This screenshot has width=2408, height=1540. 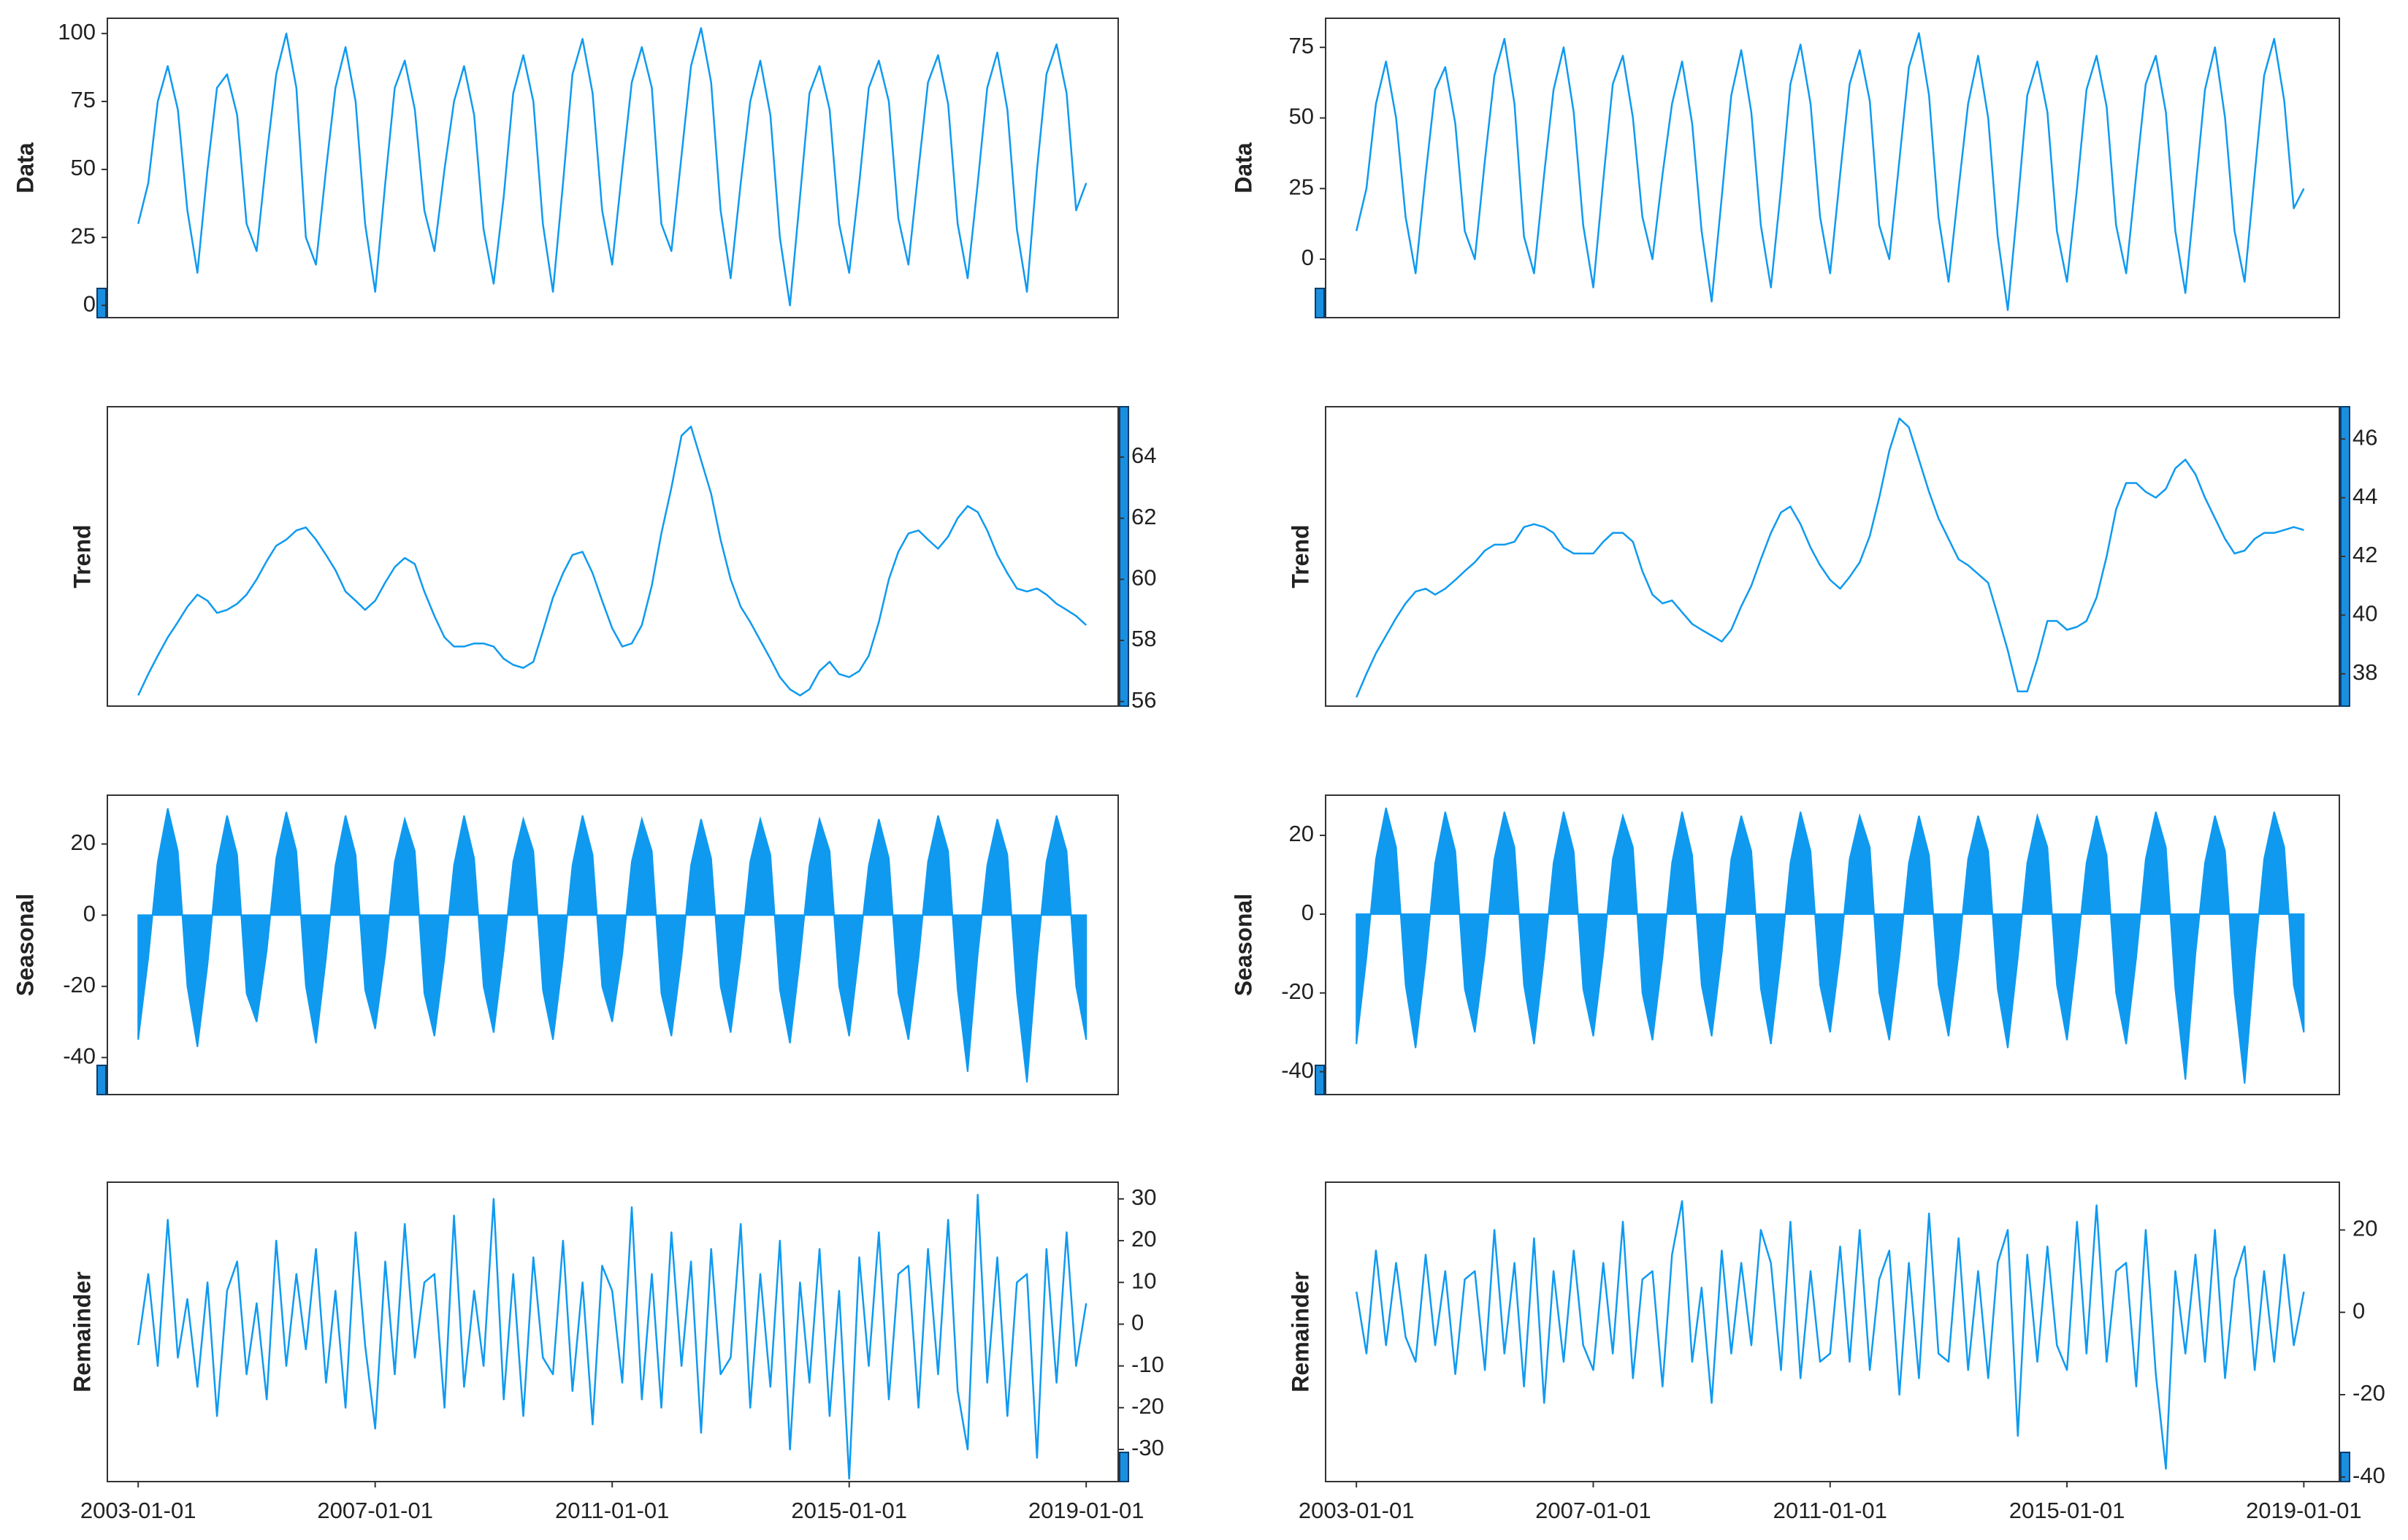 I want to click on y-tick-label: 44, so click(x=2364, y=496).